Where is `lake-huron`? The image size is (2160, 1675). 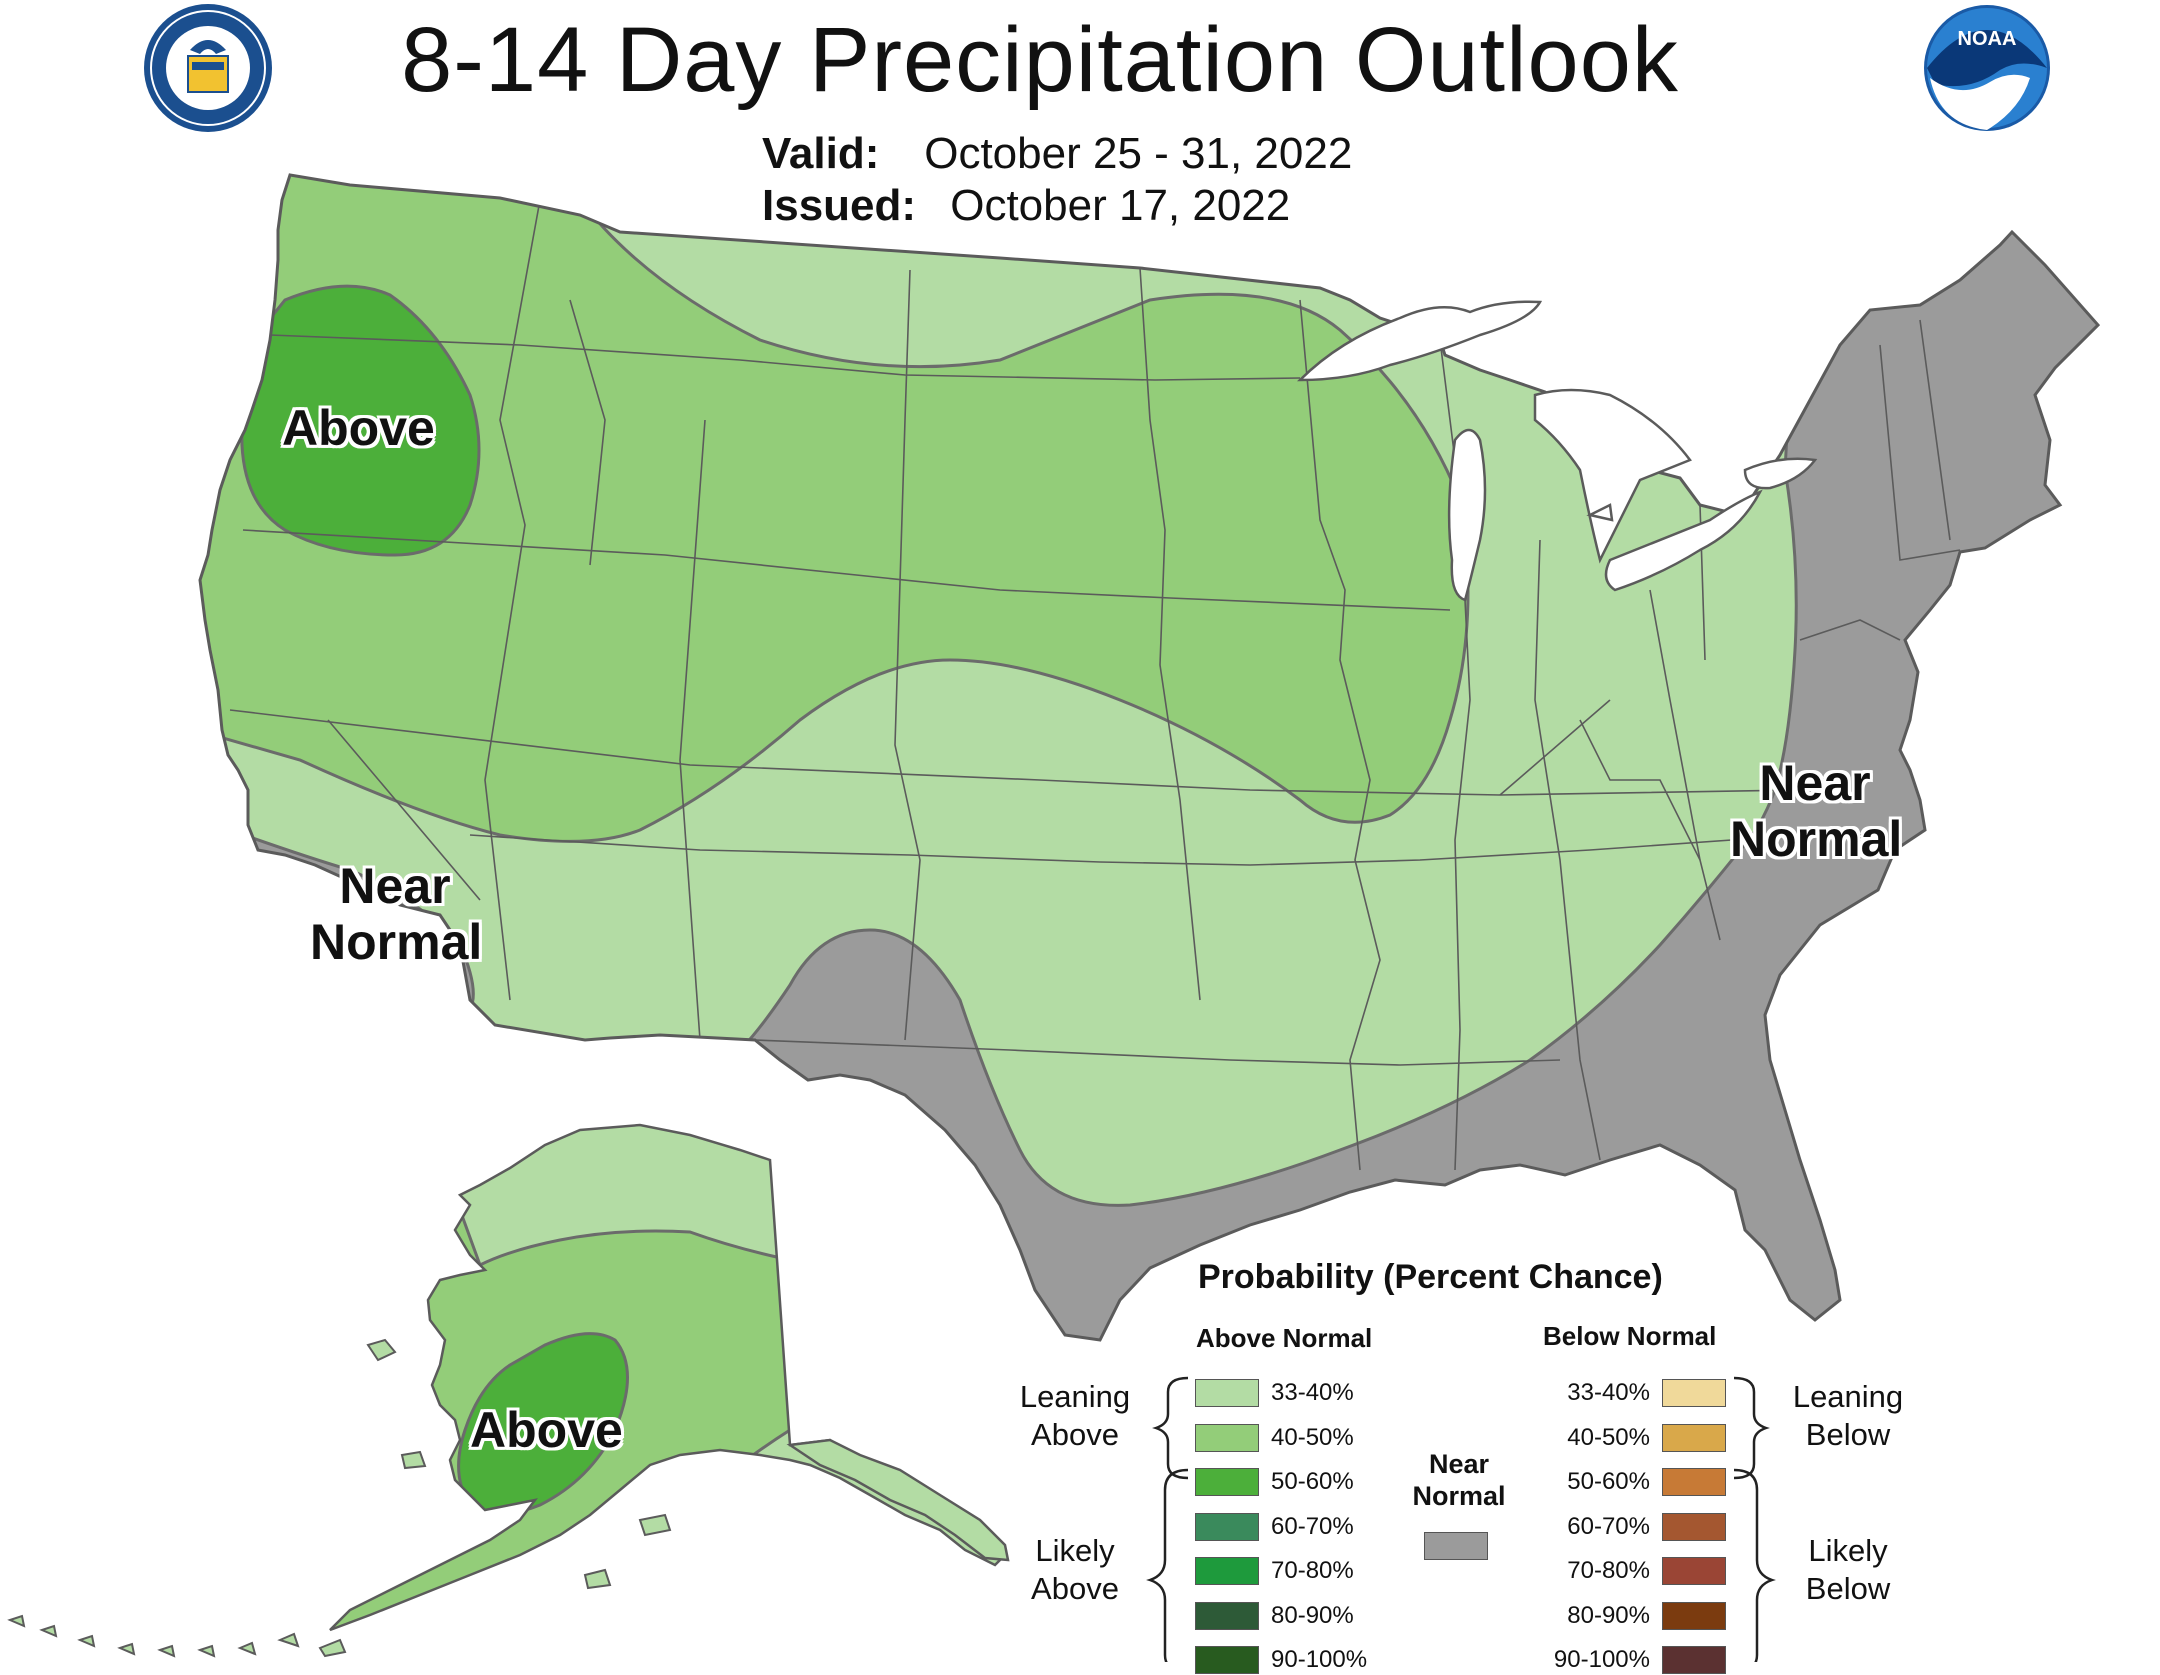 lake-huron is located at coordinates (1612, 476).